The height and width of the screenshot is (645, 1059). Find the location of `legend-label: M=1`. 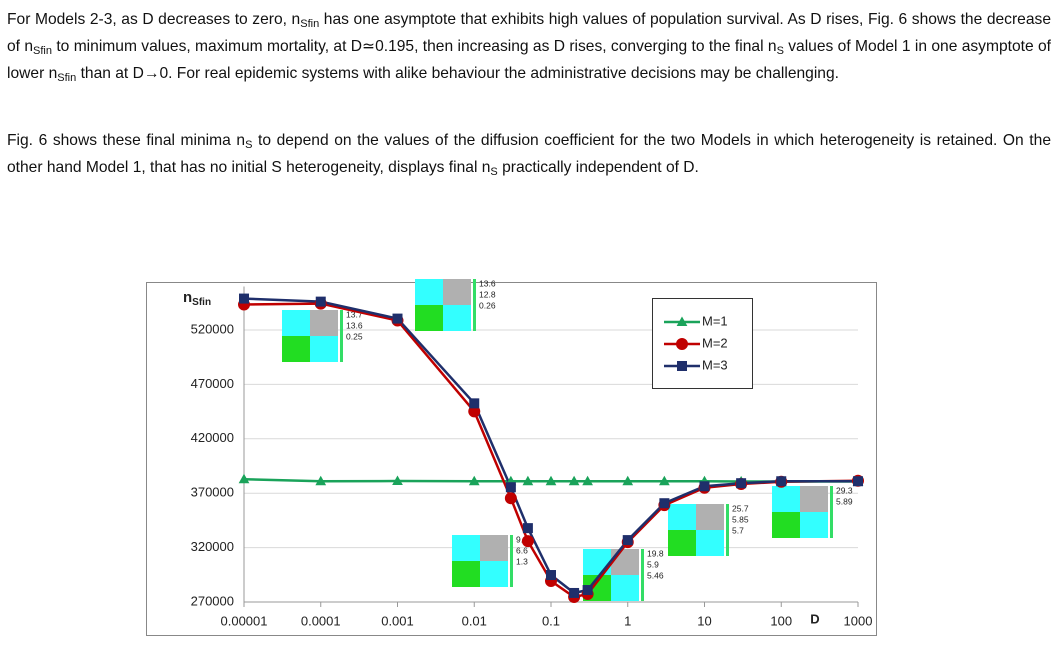

legend-label: M=1 is located at coordinates (715, 320).